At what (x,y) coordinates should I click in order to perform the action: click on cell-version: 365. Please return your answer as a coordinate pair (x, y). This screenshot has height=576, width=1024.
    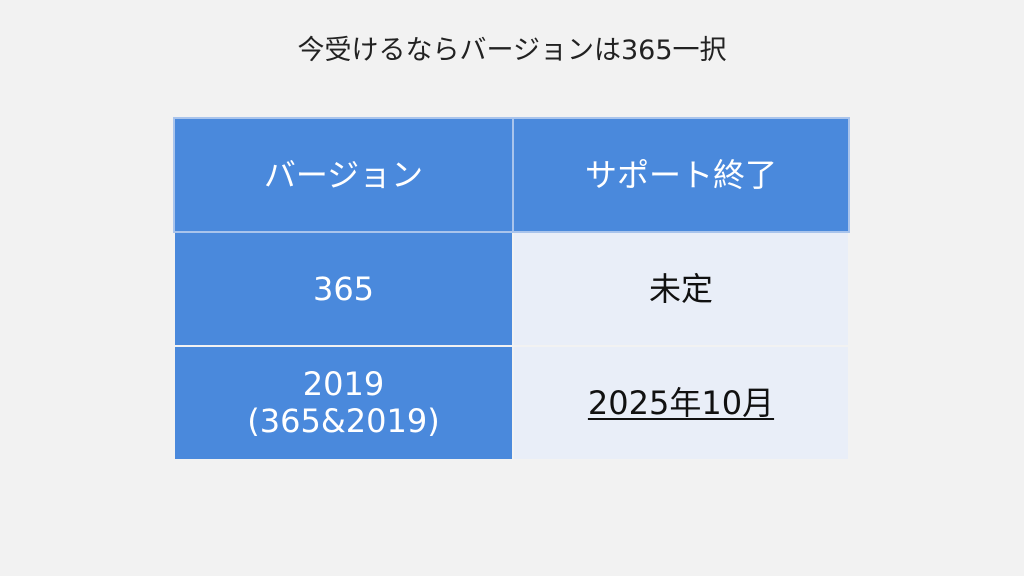
    Looking at the image, I should click on (343, 289).